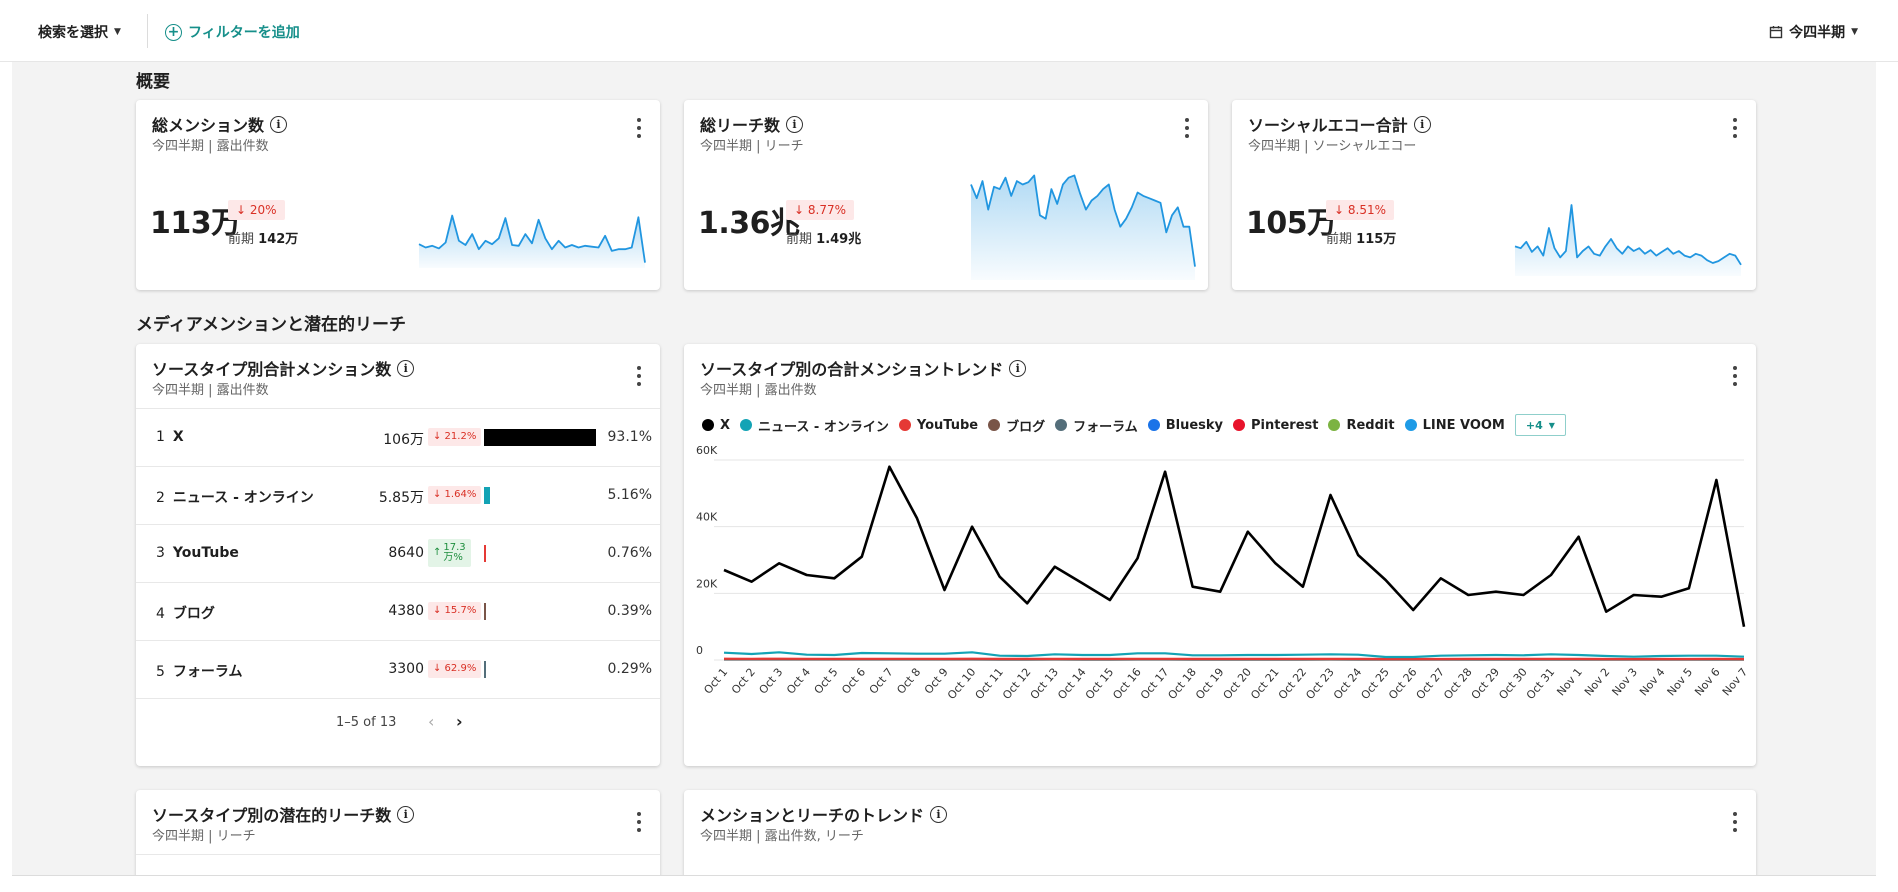 The height and width of the screenshot is (892, 1898). What do you see at coordinates (812, 815) in the screenshot?
I see `card-title-text: メンションとリーチのトレンド` at bounding box center [812, 815].